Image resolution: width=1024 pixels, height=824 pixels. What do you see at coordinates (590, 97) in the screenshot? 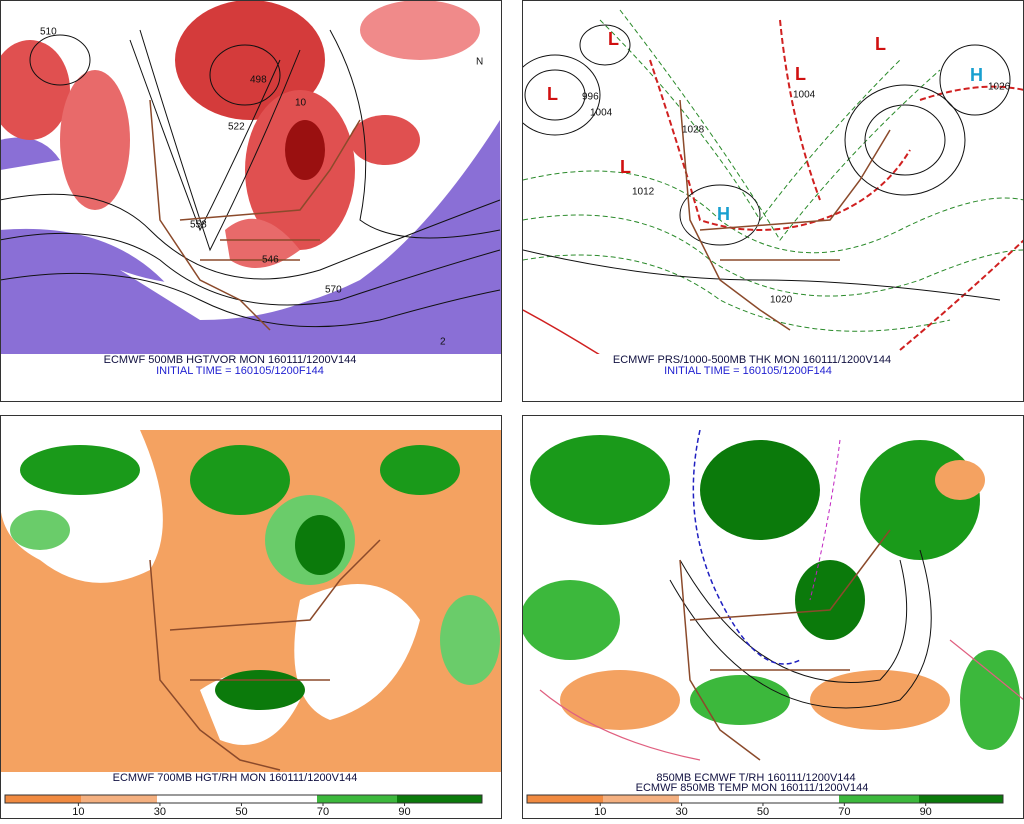
I see `contour-label: 996` at bounding box center [590, 97].